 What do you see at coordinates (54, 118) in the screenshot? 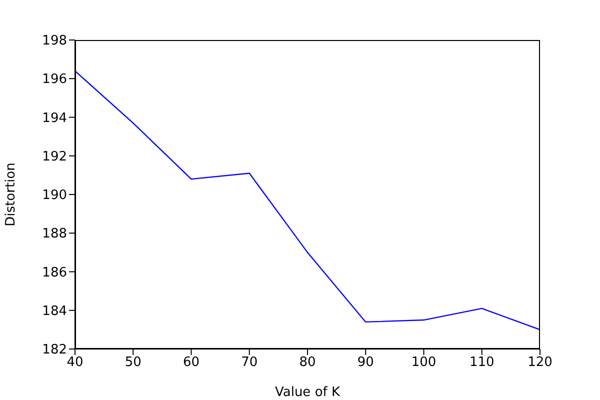
I see `y-tick-label: 194` at bounding box center [54, 118].